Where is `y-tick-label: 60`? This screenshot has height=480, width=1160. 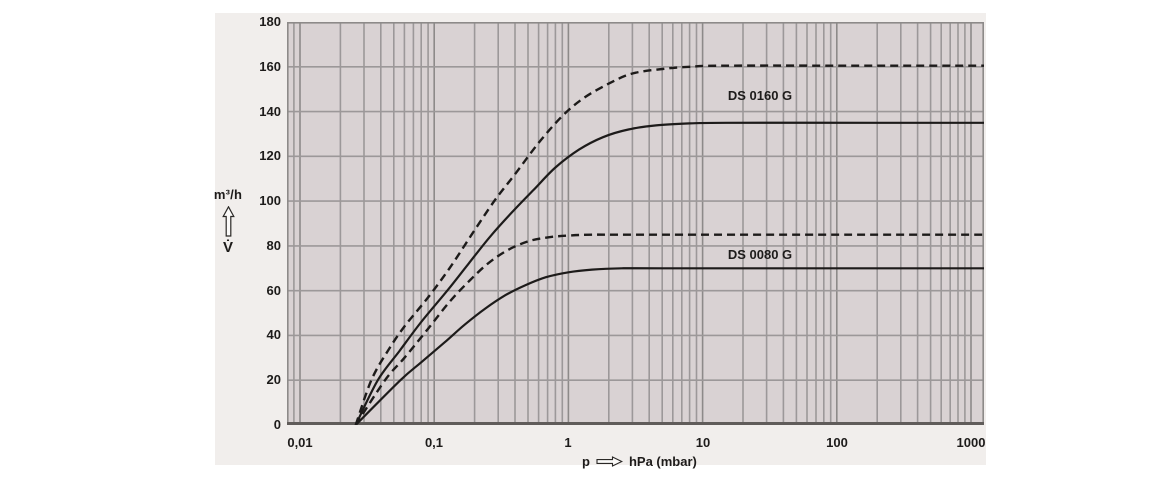 y-tick-label: 60 is located at coordinates (273, 290).